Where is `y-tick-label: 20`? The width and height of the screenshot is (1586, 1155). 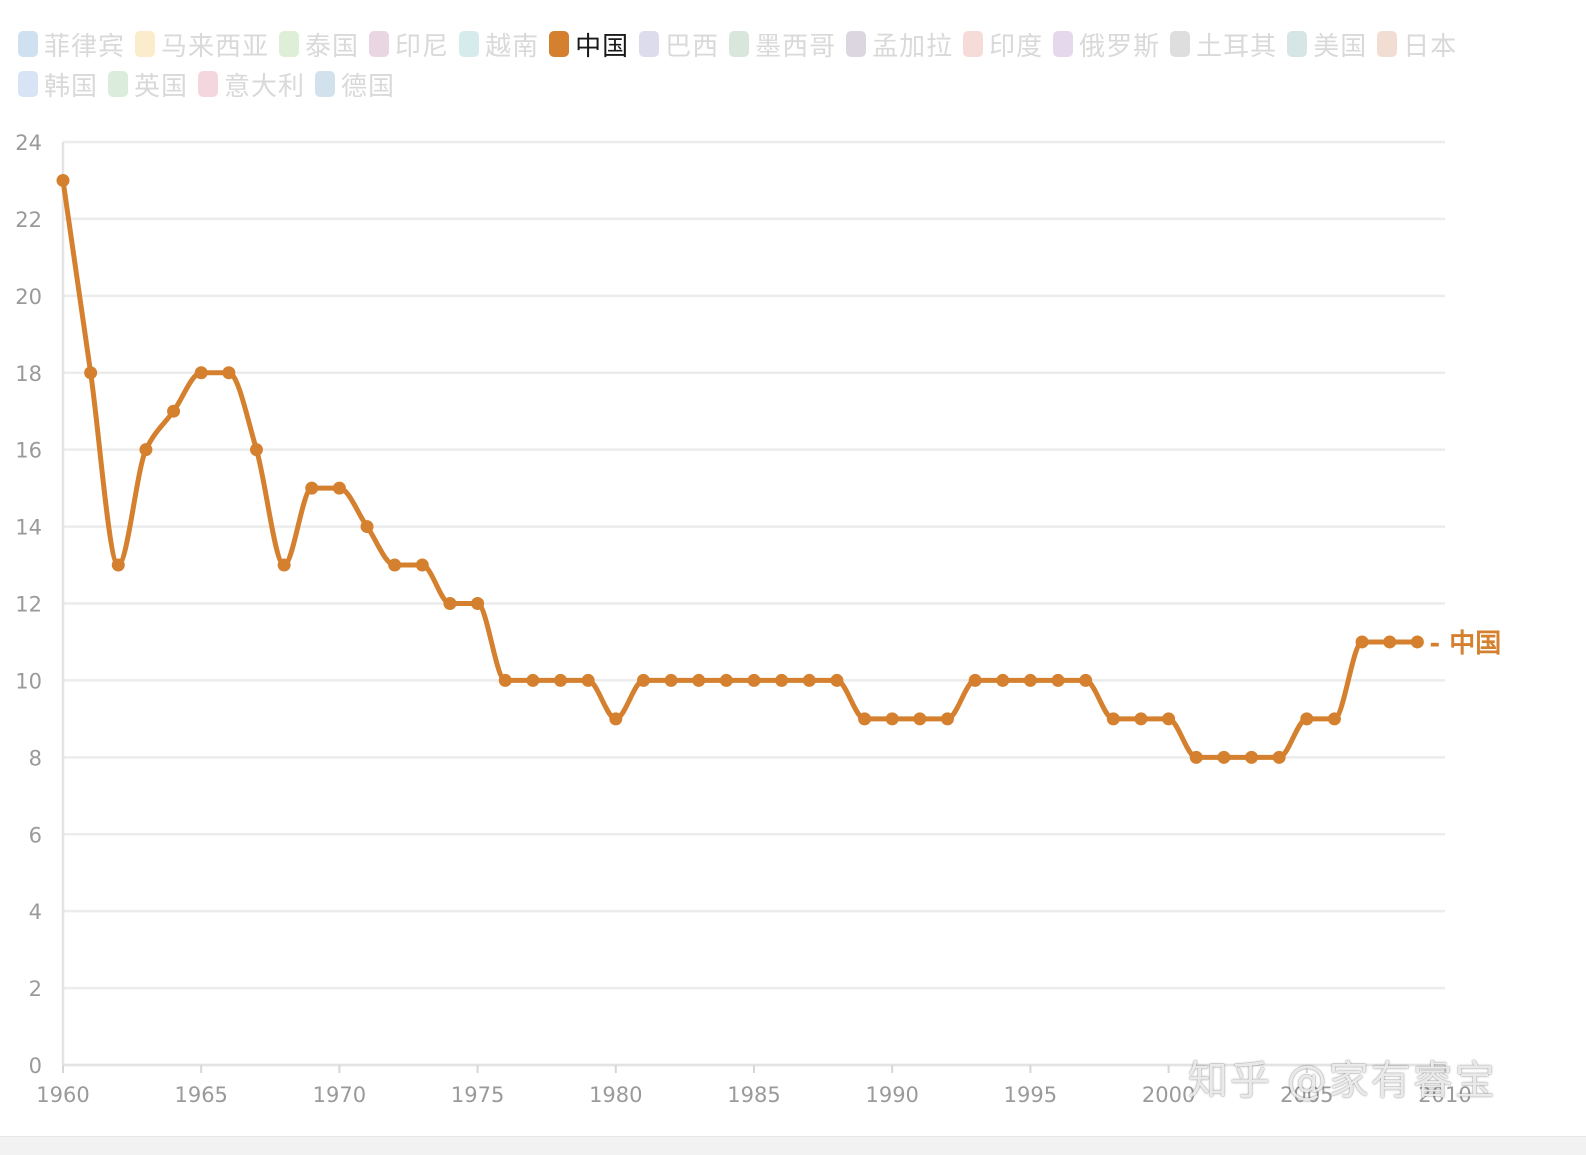
y-tick-label: 20 is located at coordinates (28, 297).